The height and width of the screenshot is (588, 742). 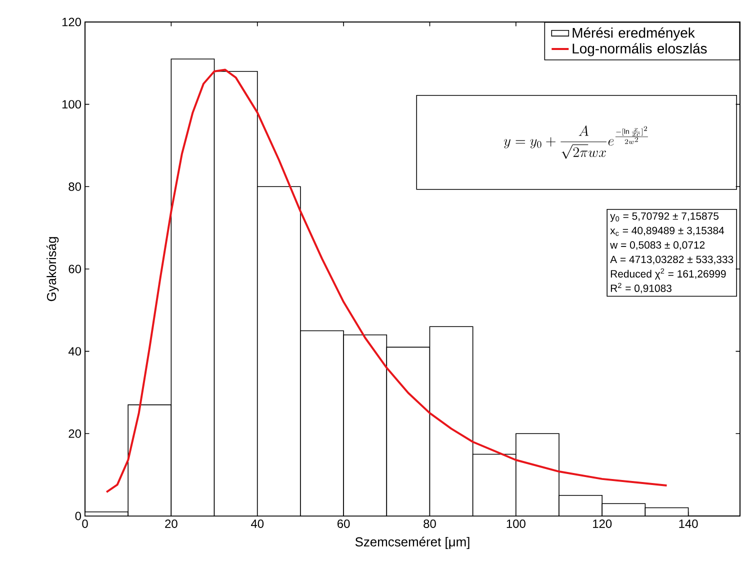 What do you see at coordinates (657, 245) in the screenshot?
I see `annotation: w = 0,5083 ± 0,0712` at bounding box center [657, 245].